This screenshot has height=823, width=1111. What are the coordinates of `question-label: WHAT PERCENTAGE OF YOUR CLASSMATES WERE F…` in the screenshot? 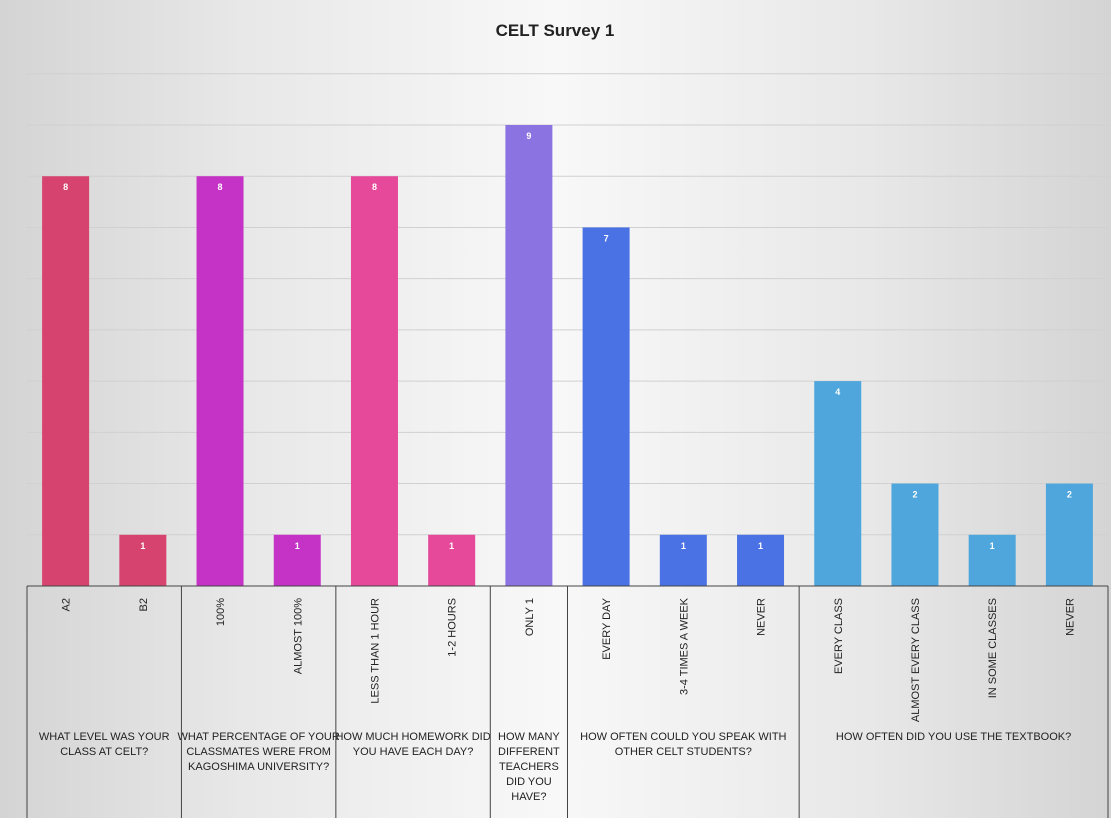 It's located at (258, 752).